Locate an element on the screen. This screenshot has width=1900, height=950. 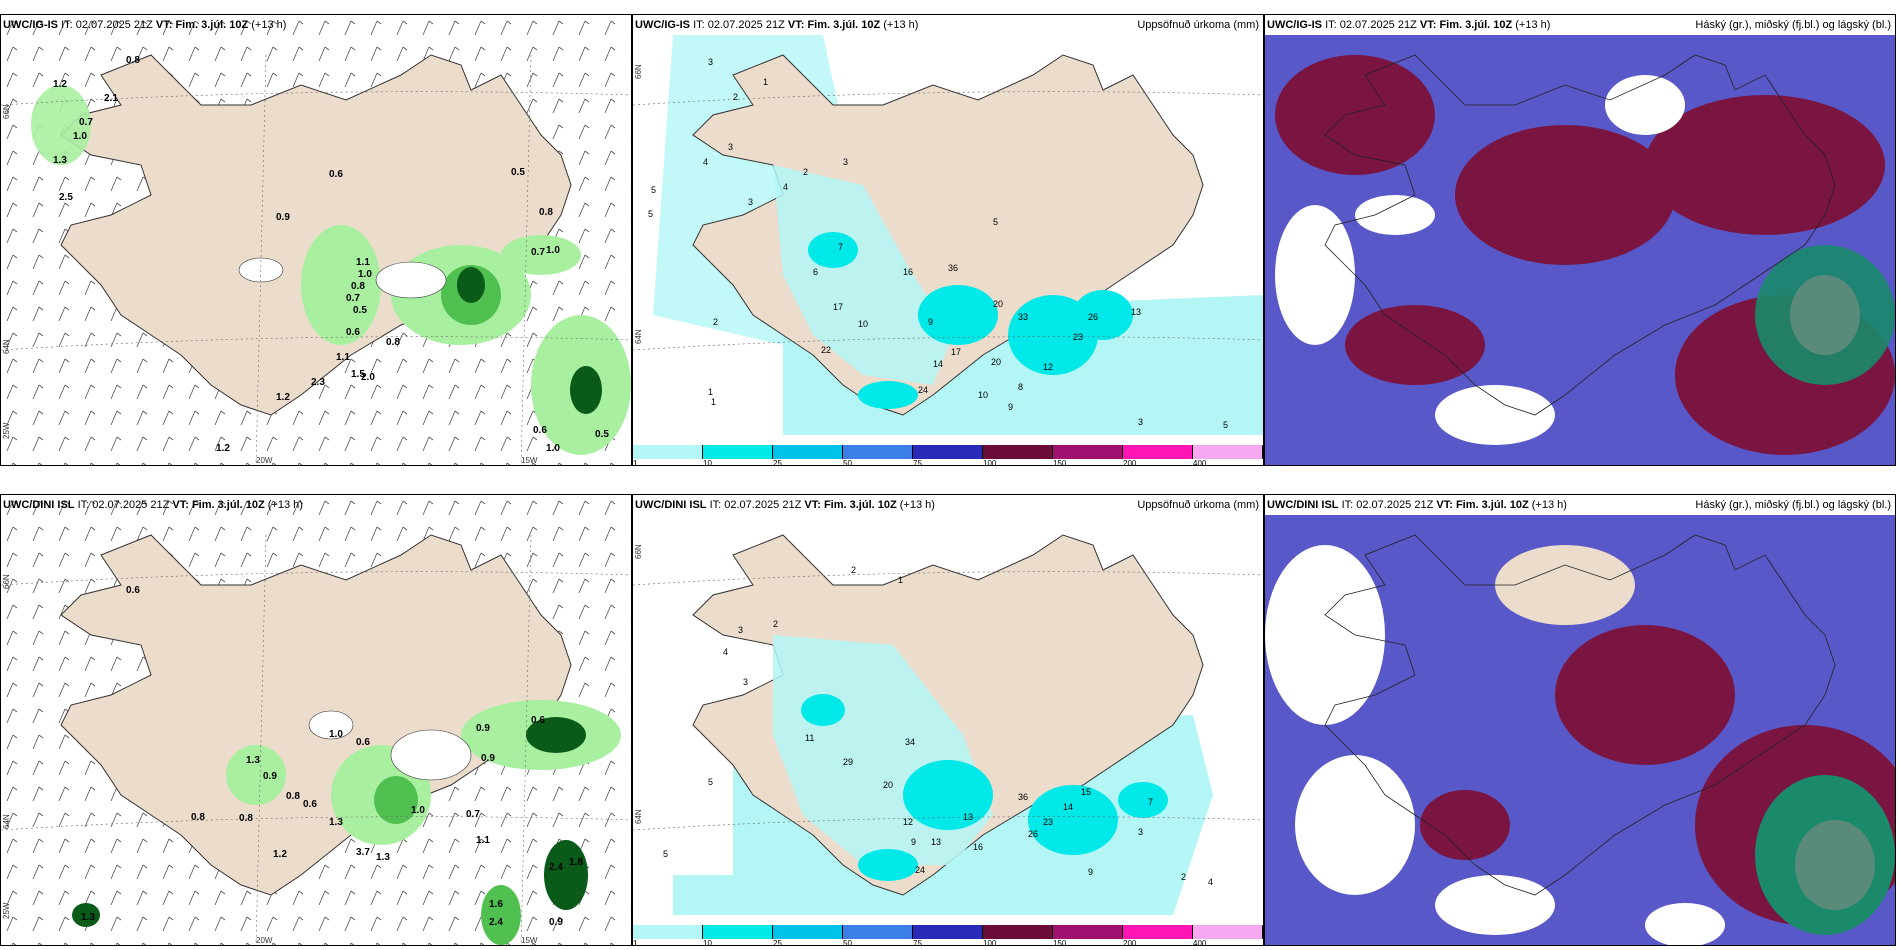
value-label: 36 is located at coordinates (1023, 797).